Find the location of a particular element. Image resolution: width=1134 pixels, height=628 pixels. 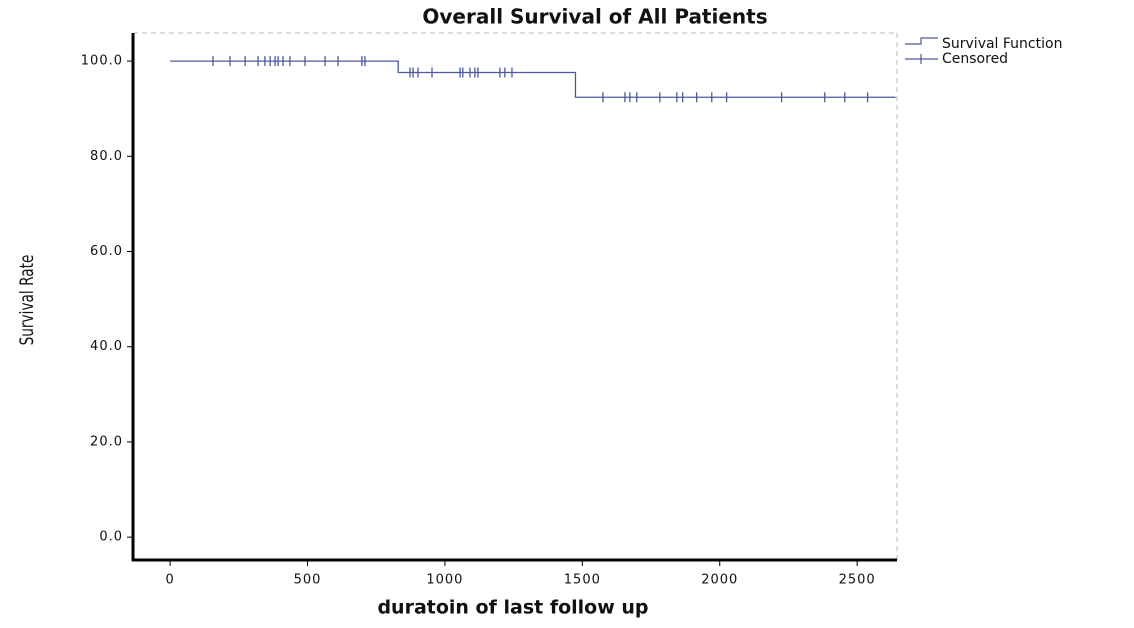

y-tick-label: 60.0 is located at coordinates (106, 251).